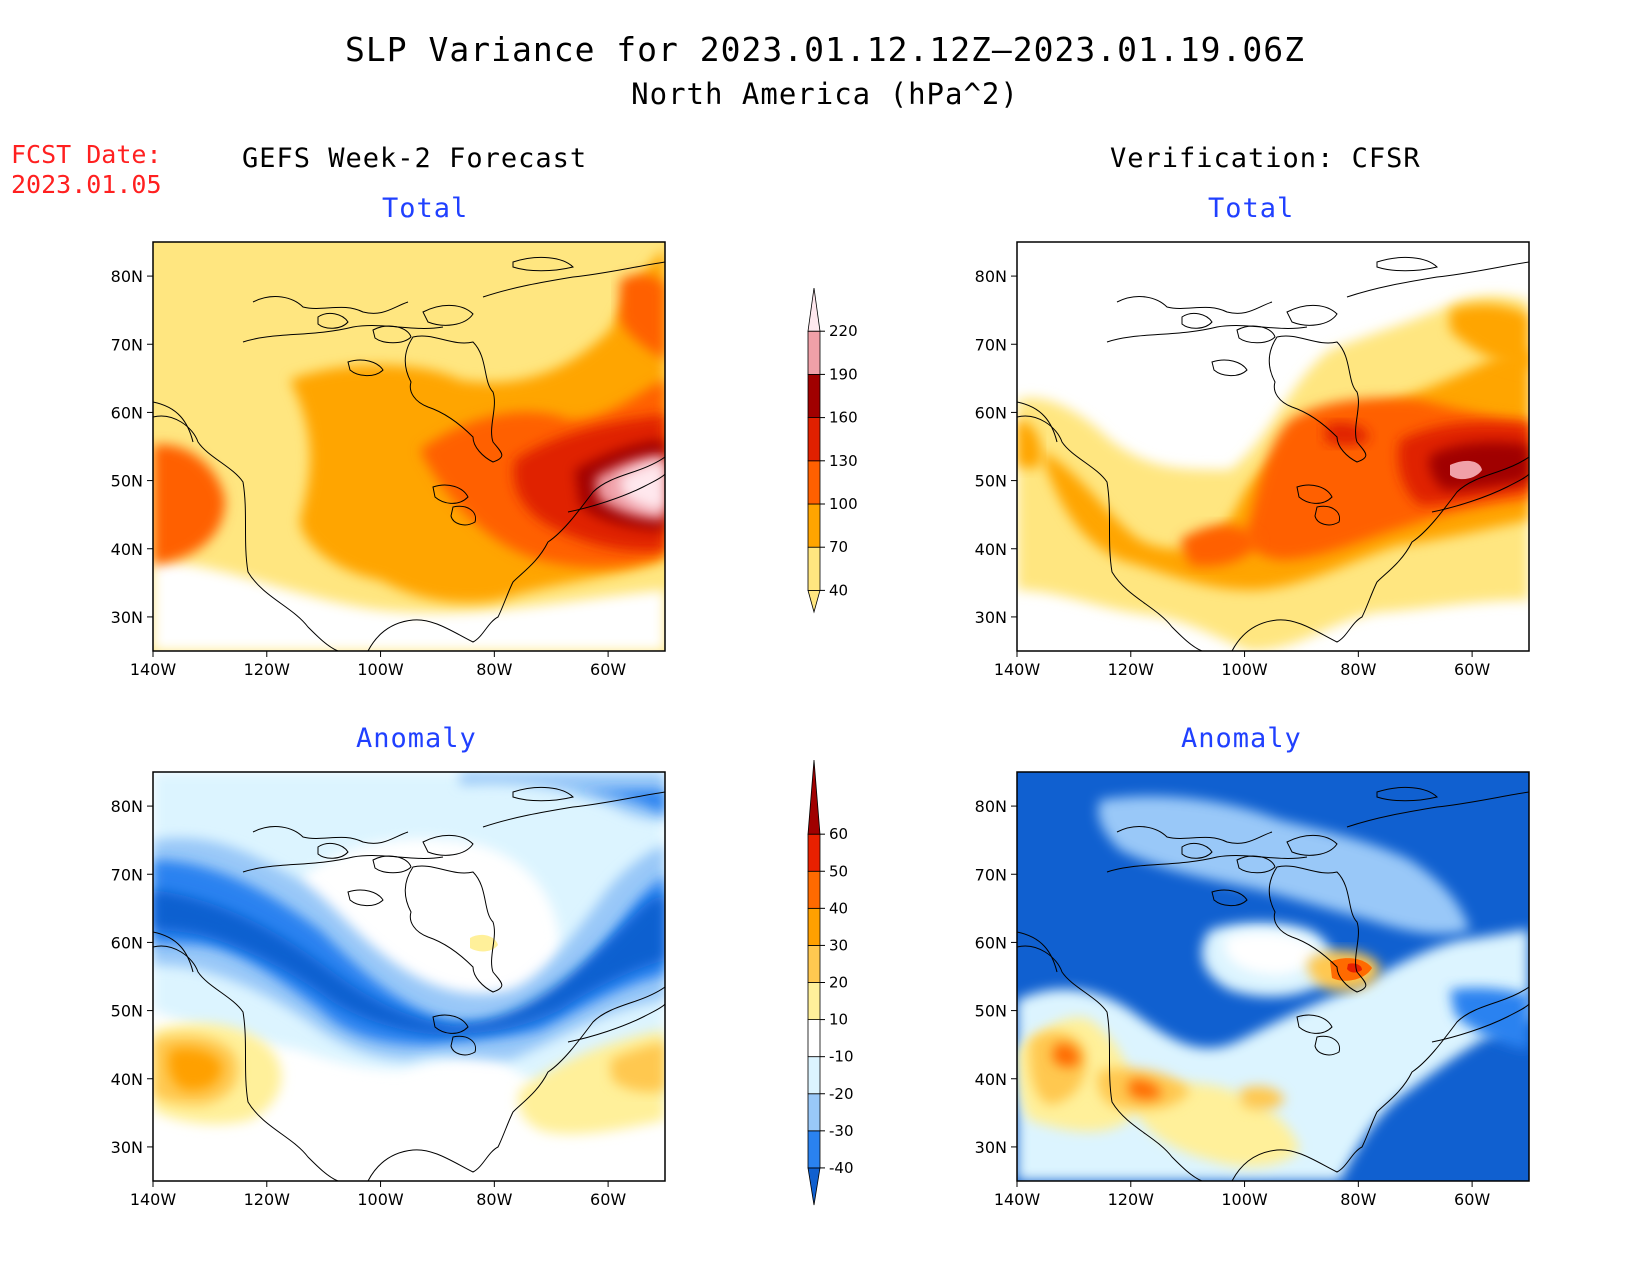 The image size is (1650, 1275). I want to click on colorbar-tick-label: 100, so click(843, 504).